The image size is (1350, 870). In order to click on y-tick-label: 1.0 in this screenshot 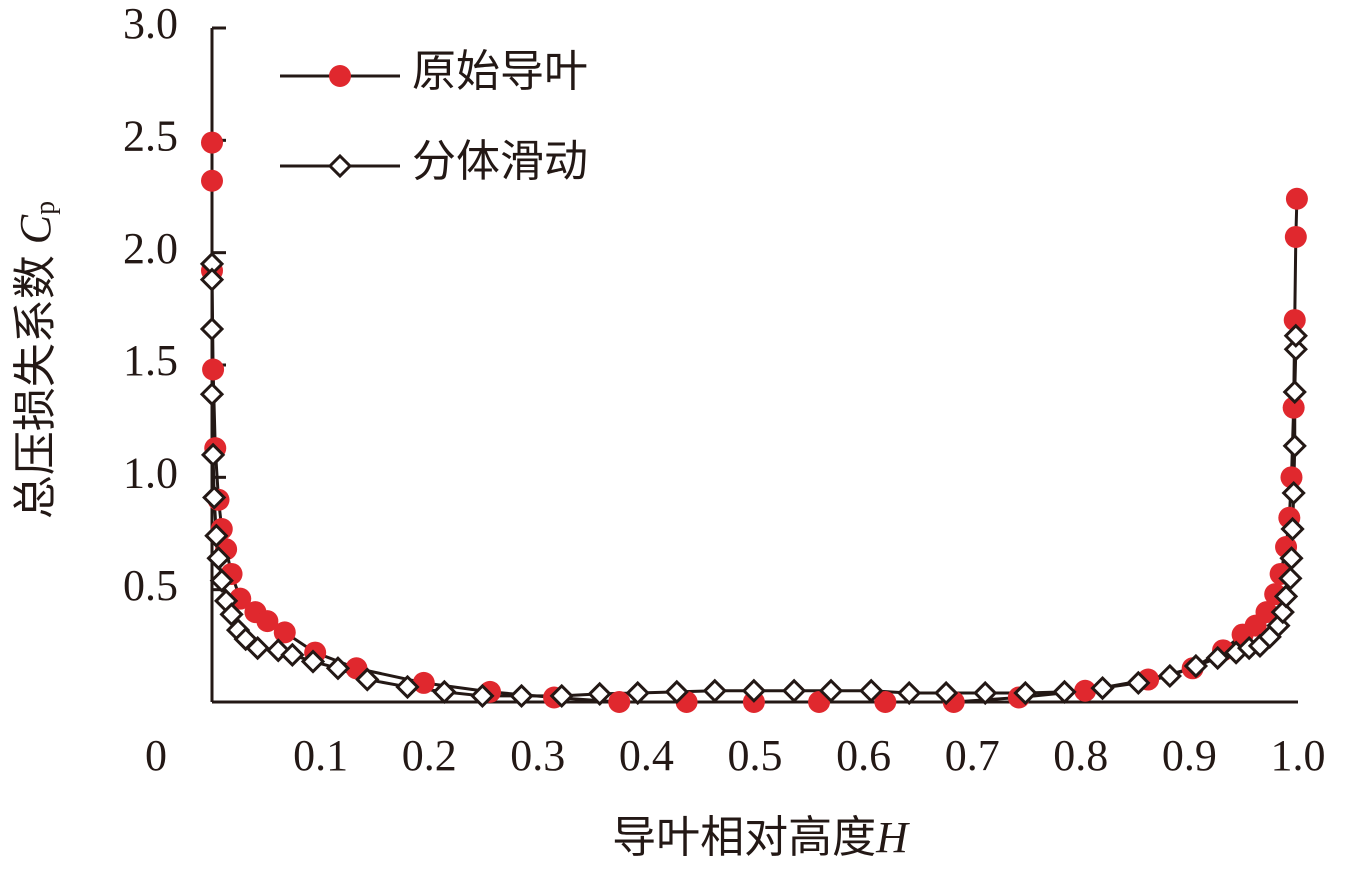, I will do `click(150, 472)`.